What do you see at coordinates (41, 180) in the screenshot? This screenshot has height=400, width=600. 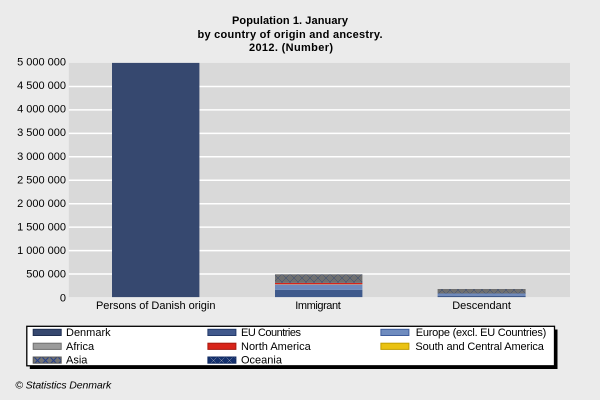 I see `svg-text: 2 500 000` at bounding box center [41, 180].